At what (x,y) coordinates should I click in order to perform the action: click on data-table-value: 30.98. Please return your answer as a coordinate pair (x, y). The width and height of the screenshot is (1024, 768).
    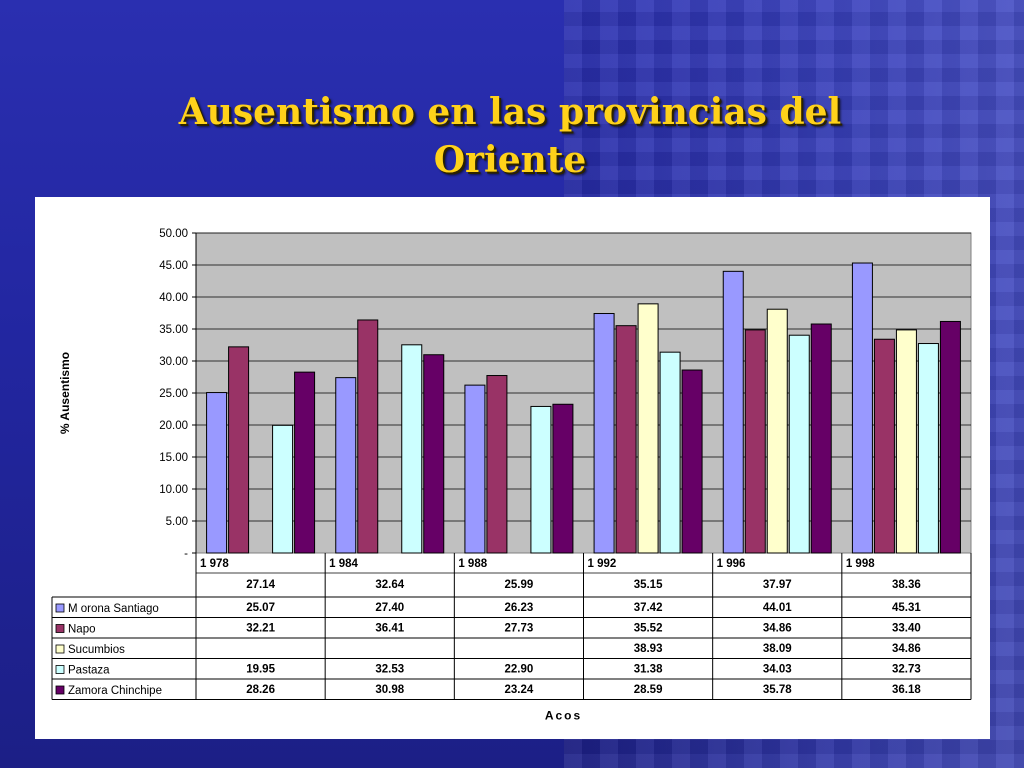
    Looking at the image, I should click on (389, 690).